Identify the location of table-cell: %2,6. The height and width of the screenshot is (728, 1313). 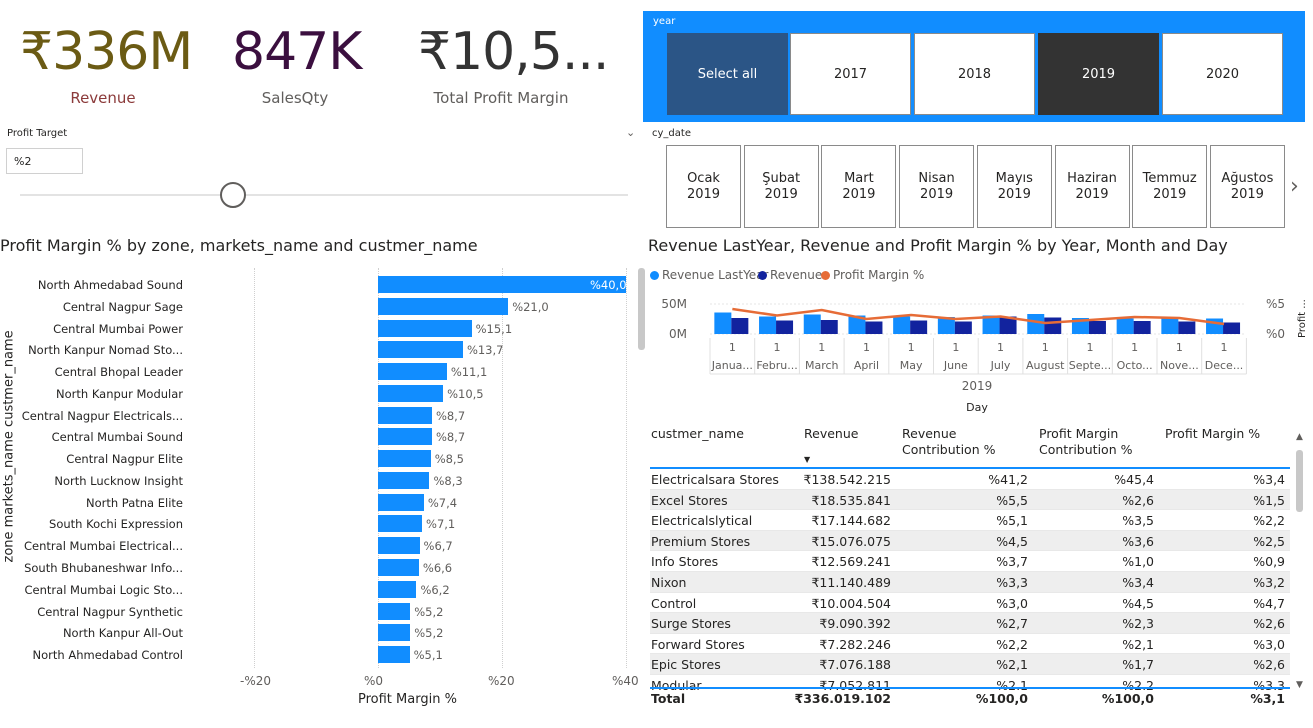
(1269, 665).